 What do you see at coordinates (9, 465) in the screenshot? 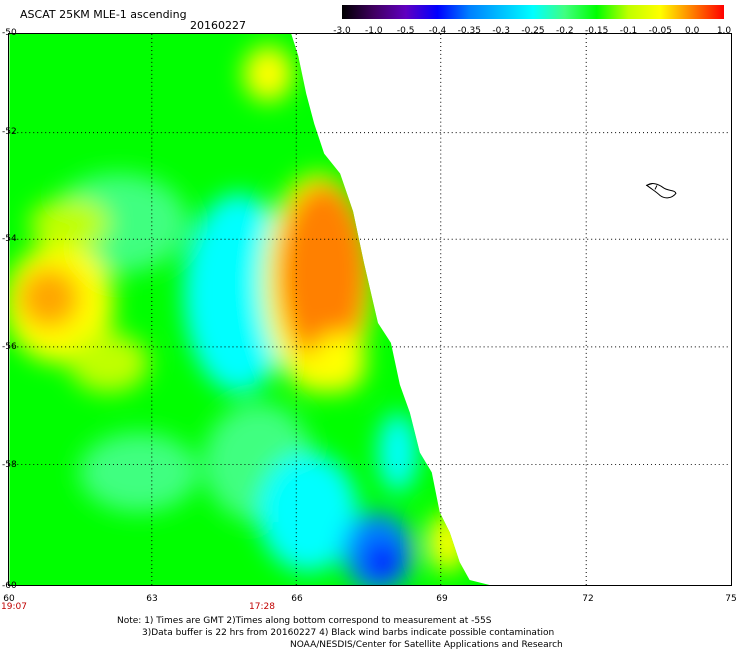
I see `lat-label: -58` at bounding box center [9, 465].